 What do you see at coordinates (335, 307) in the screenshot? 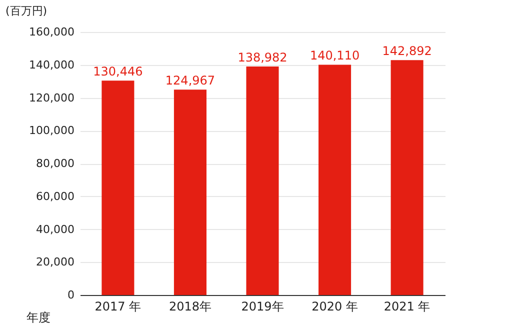
I see `x-tick-label: 2020 年` at bounding box center [335, 307].